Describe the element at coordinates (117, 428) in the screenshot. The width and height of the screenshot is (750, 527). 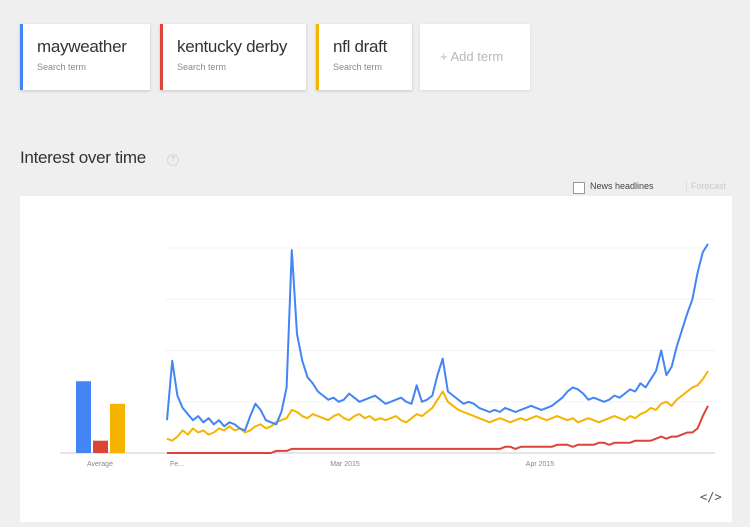
I see `average-bar-nfl-draft` at that location.